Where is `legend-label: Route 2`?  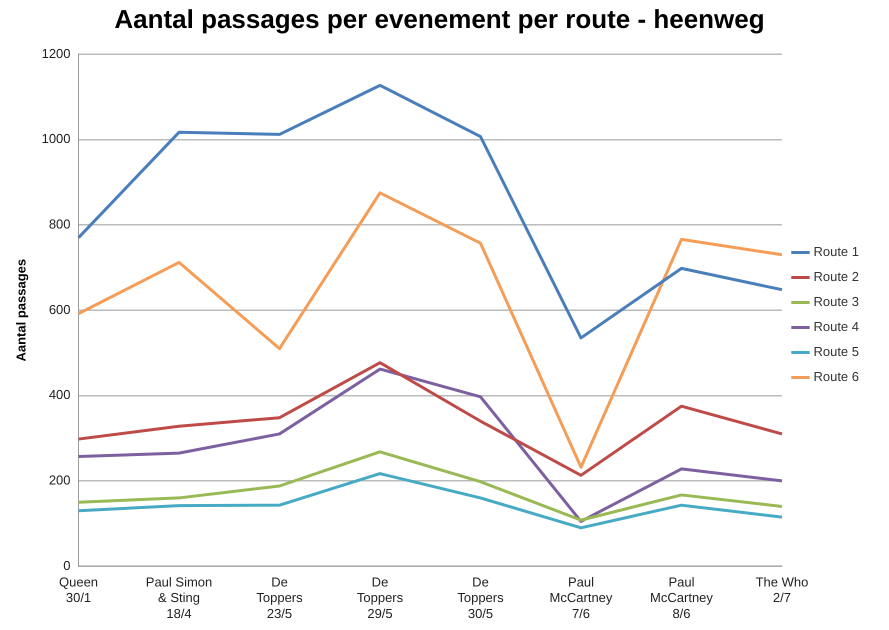 legend-label: Route 2 is located at coordinates (836, 276).